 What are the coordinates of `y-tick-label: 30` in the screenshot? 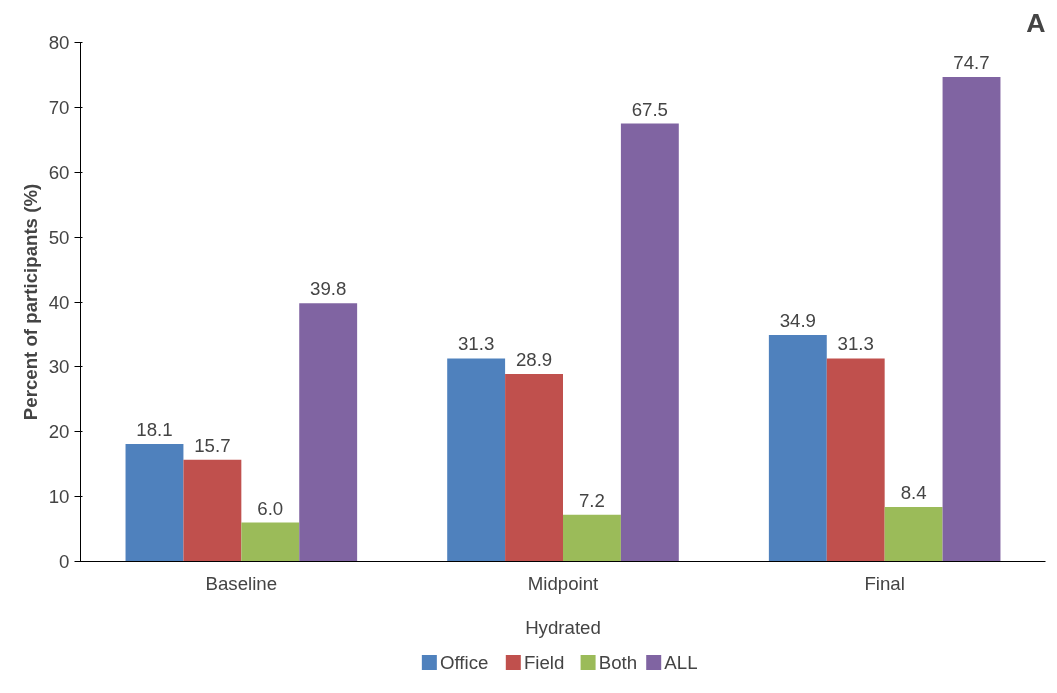 It's located at (59, 367).